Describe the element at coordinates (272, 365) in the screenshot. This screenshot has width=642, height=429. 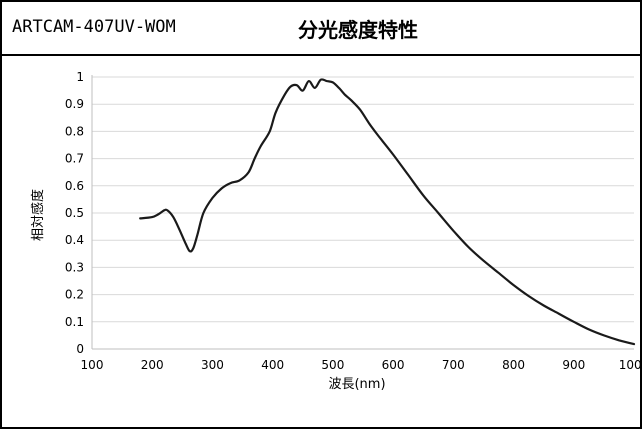
I see `x-tick-label: 400` at that location.